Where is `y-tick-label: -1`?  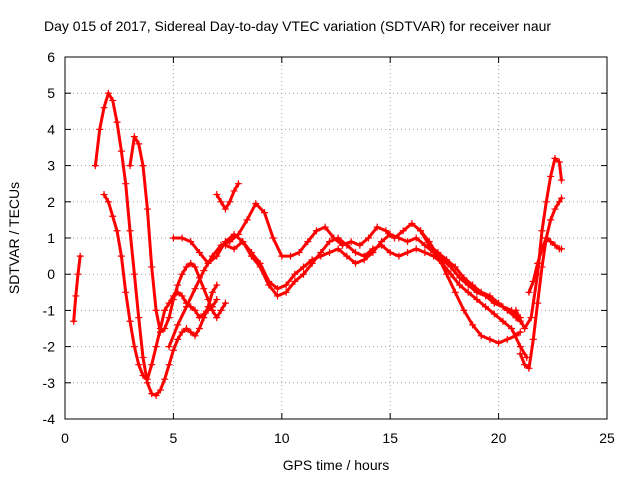
y-tick-label: -1 is located at coordinates (49, 310).